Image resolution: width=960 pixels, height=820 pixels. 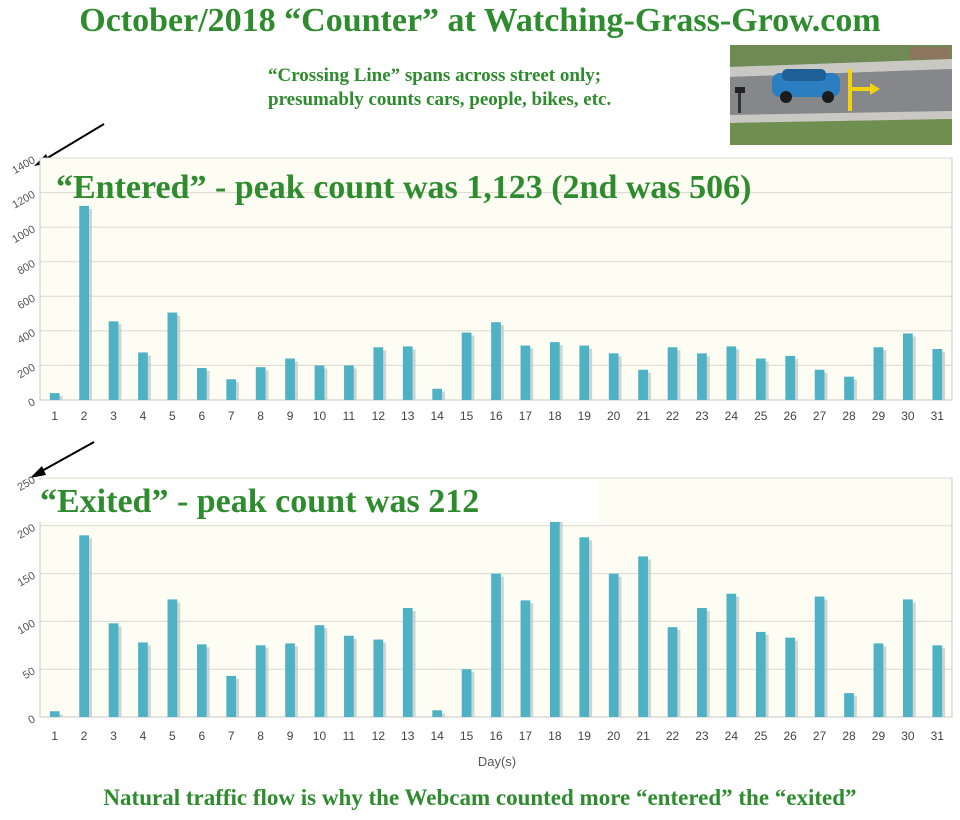 I want to click on exited-x-tick-label: 13, so click(x=408, y=736).